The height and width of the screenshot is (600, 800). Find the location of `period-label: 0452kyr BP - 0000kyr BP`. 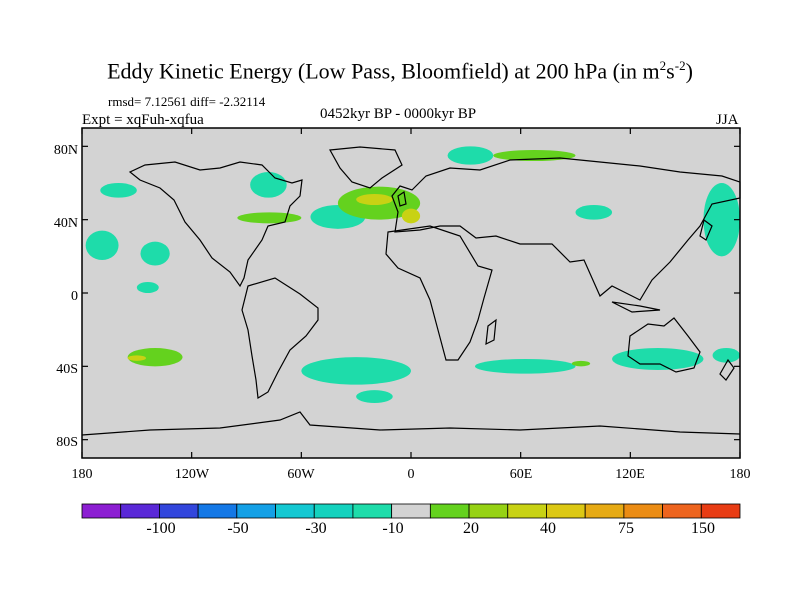

period-label: 0452kyr BP - 0000kyr BP is located at coordinates (398, 114).